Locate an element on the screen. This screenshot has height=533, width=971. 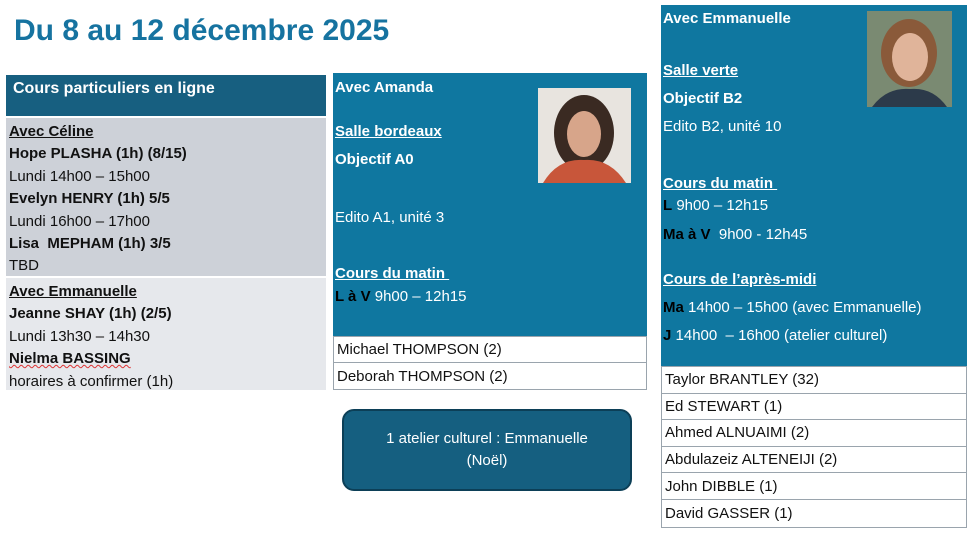
student-time: Lundi 14h00 – 15h00 is located at coordinates (79, 176).